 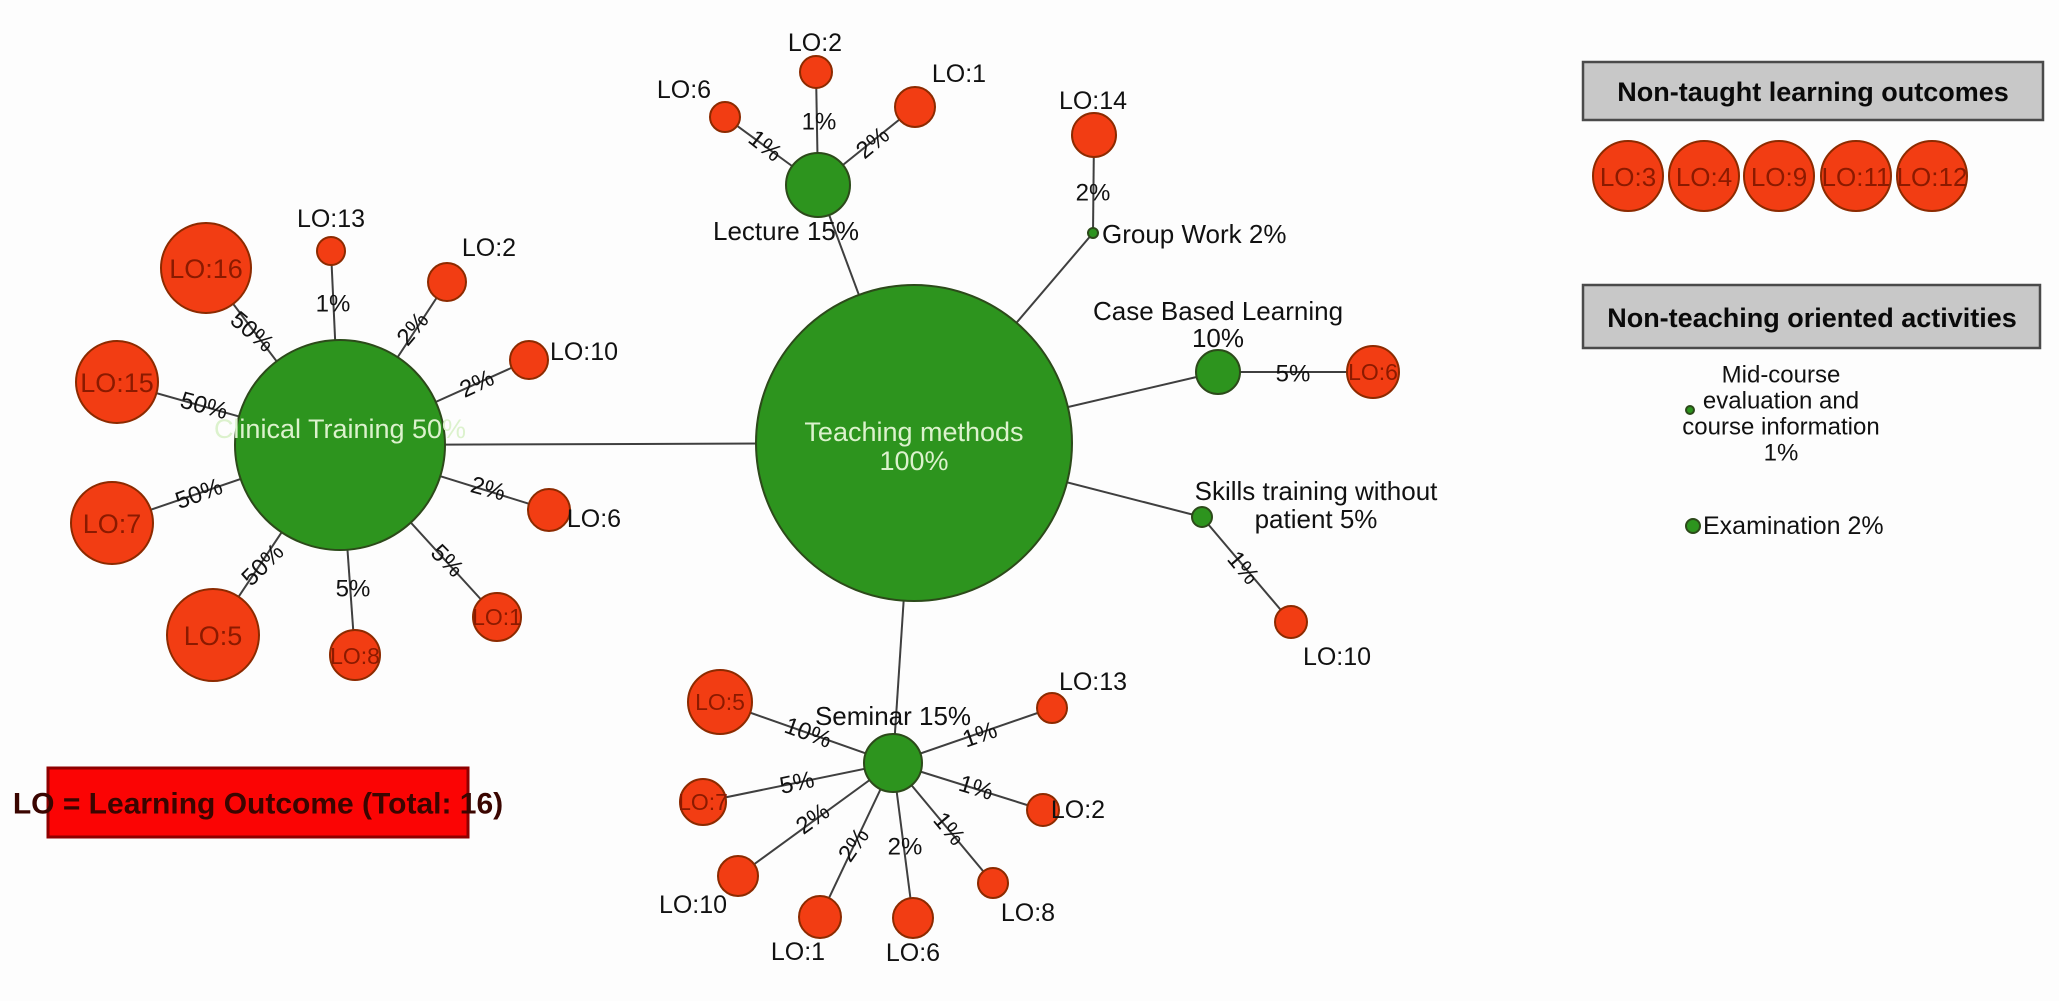 What do you see at coordinates (786, 231) in the screenshot?
I see `lecture-label: Lecture 15%` at bounding box center [786, 231].